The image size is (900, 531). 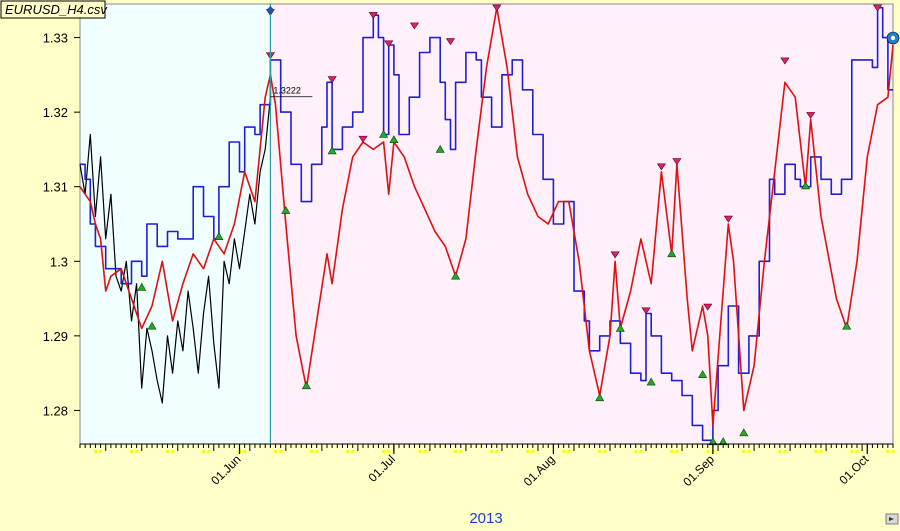 What do you see at coordinates (55, 38) in the screenshot?
I see `y-tick-label: 1.33` at bounding box center [55, 38].